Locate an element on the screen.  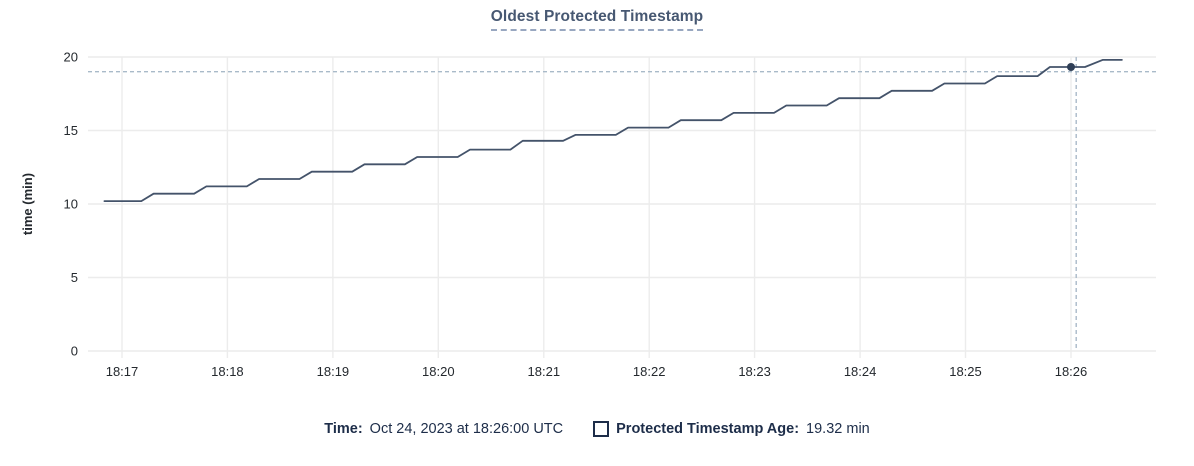
tooltip-series-label: Protected Timestamp Age: is located at coordinates (708, 429).